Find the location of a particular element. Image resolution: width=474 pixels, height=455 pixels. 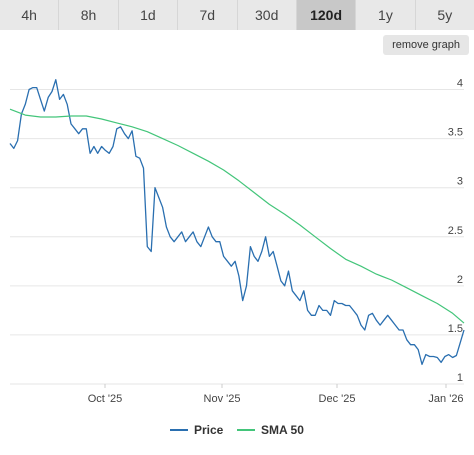

tab-1y: 1y is located at coordinates (386, 15).